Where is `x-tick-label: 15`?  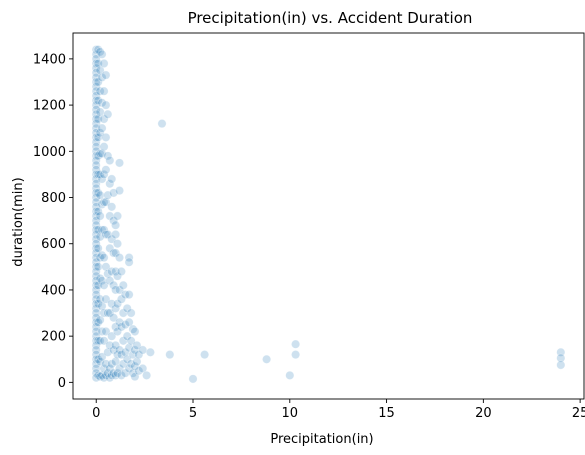 x-tick-label: 15 is located at coordinates (386, 413).